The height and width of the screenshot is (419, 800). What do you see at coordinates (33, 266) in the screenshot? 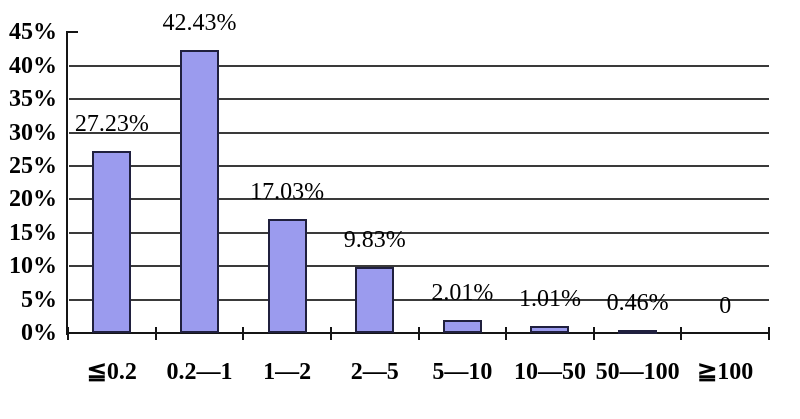
I see `y-axis-label: 10%` at bounding box center [33, 266].